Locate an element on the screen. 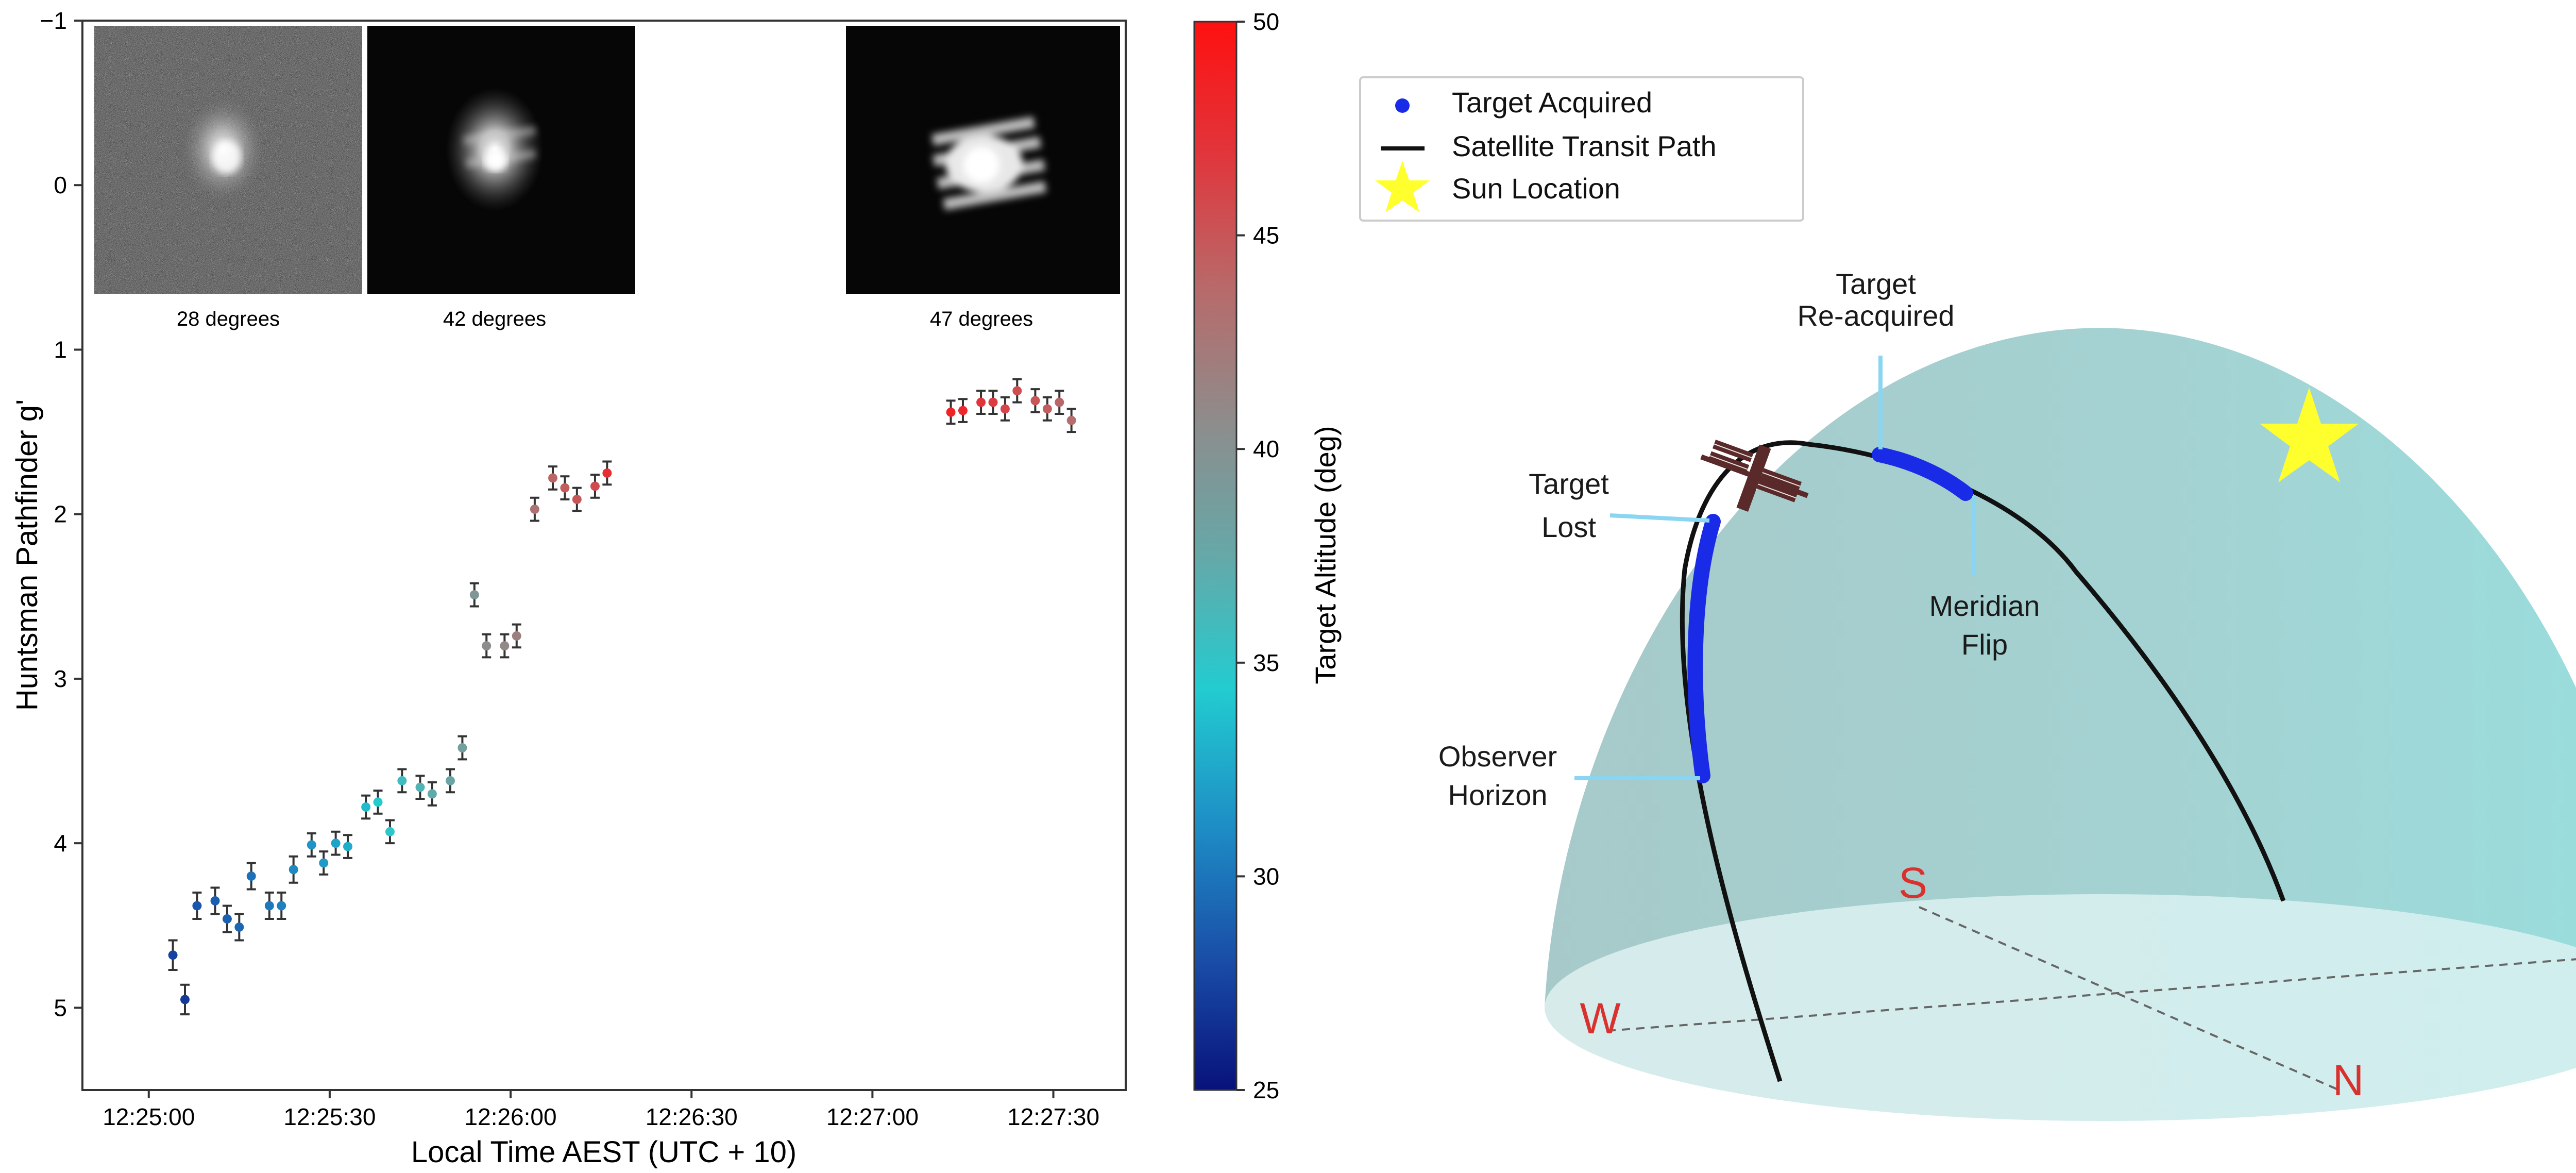 This screenshot has width=2576, height=1173. y-tick-label: 4 is located at coordinates (60, 843).